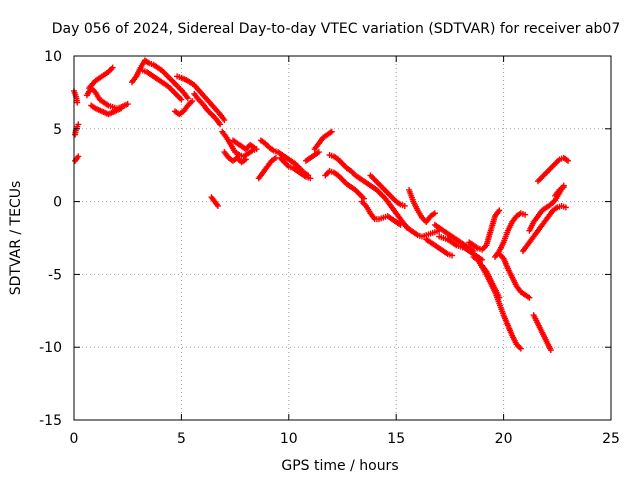  I want to click on y-tick-label: 5, so click(57, 130).